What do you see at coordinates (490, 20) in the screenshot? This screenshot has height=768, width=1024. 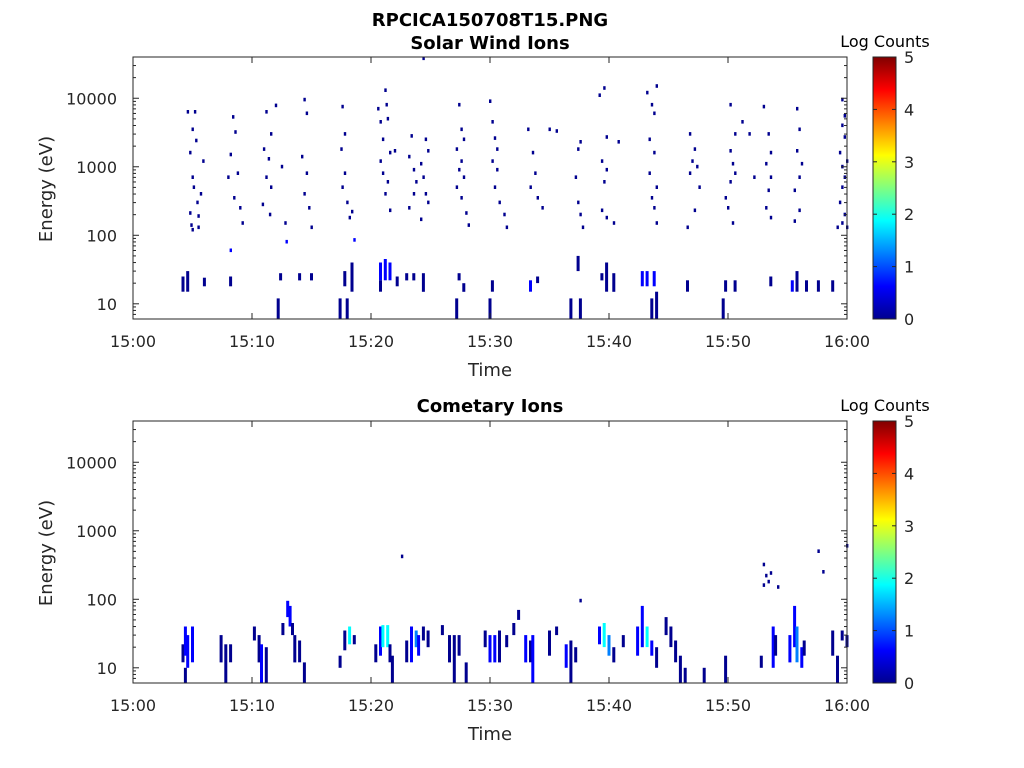 I see `figure-title: RPCICA150708T15.PNG` at bounding box center [490, 20].